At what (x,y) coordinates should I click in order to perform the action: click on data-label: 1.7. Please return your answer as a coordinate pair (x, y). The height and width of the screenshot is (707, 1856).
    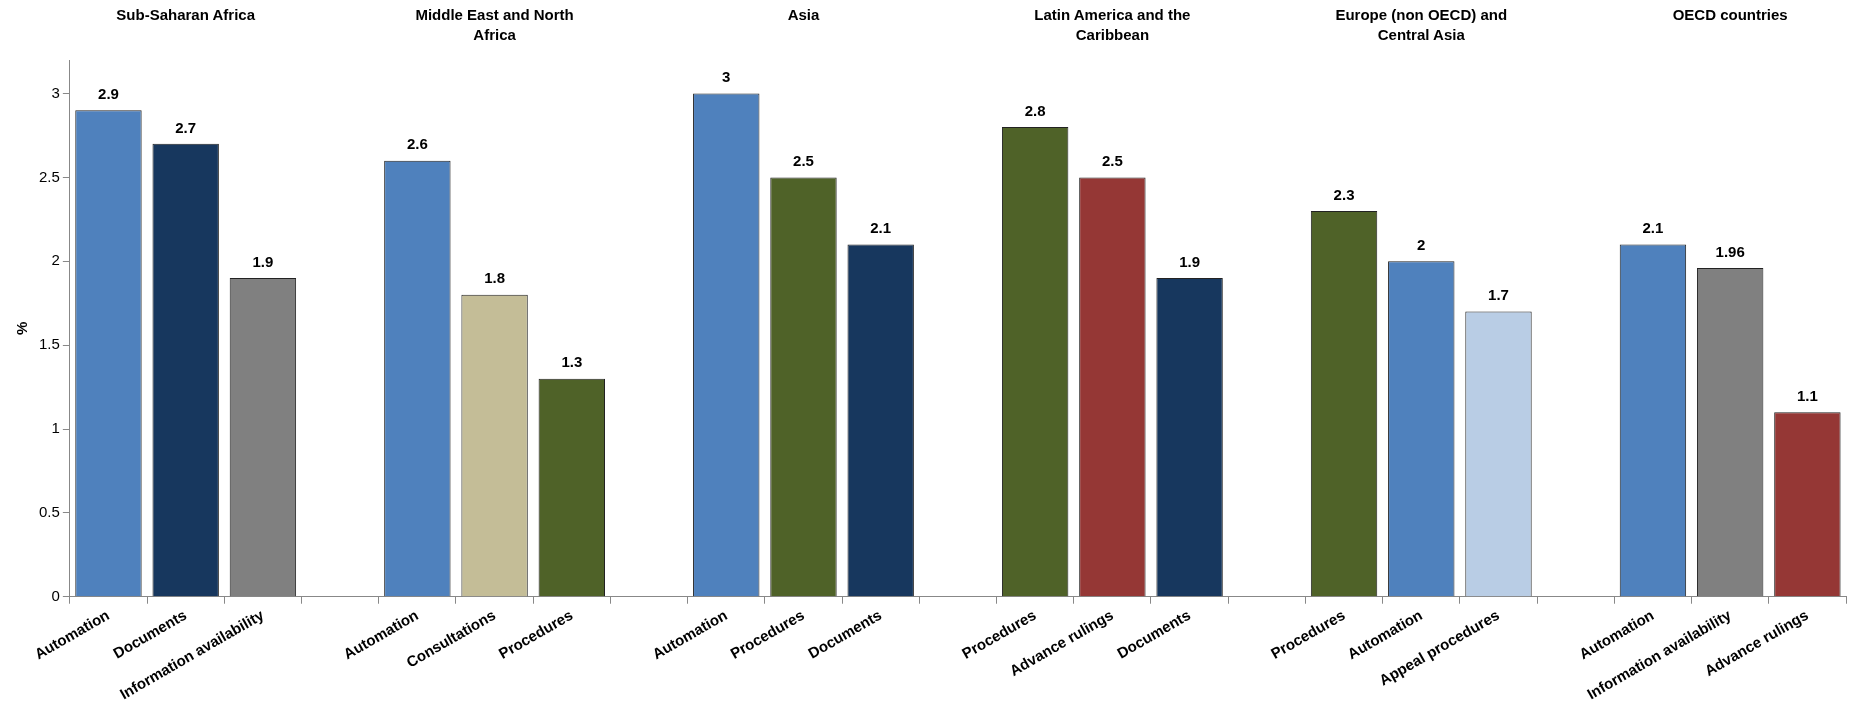
    Looking at the image, I should click on (1498, 295).